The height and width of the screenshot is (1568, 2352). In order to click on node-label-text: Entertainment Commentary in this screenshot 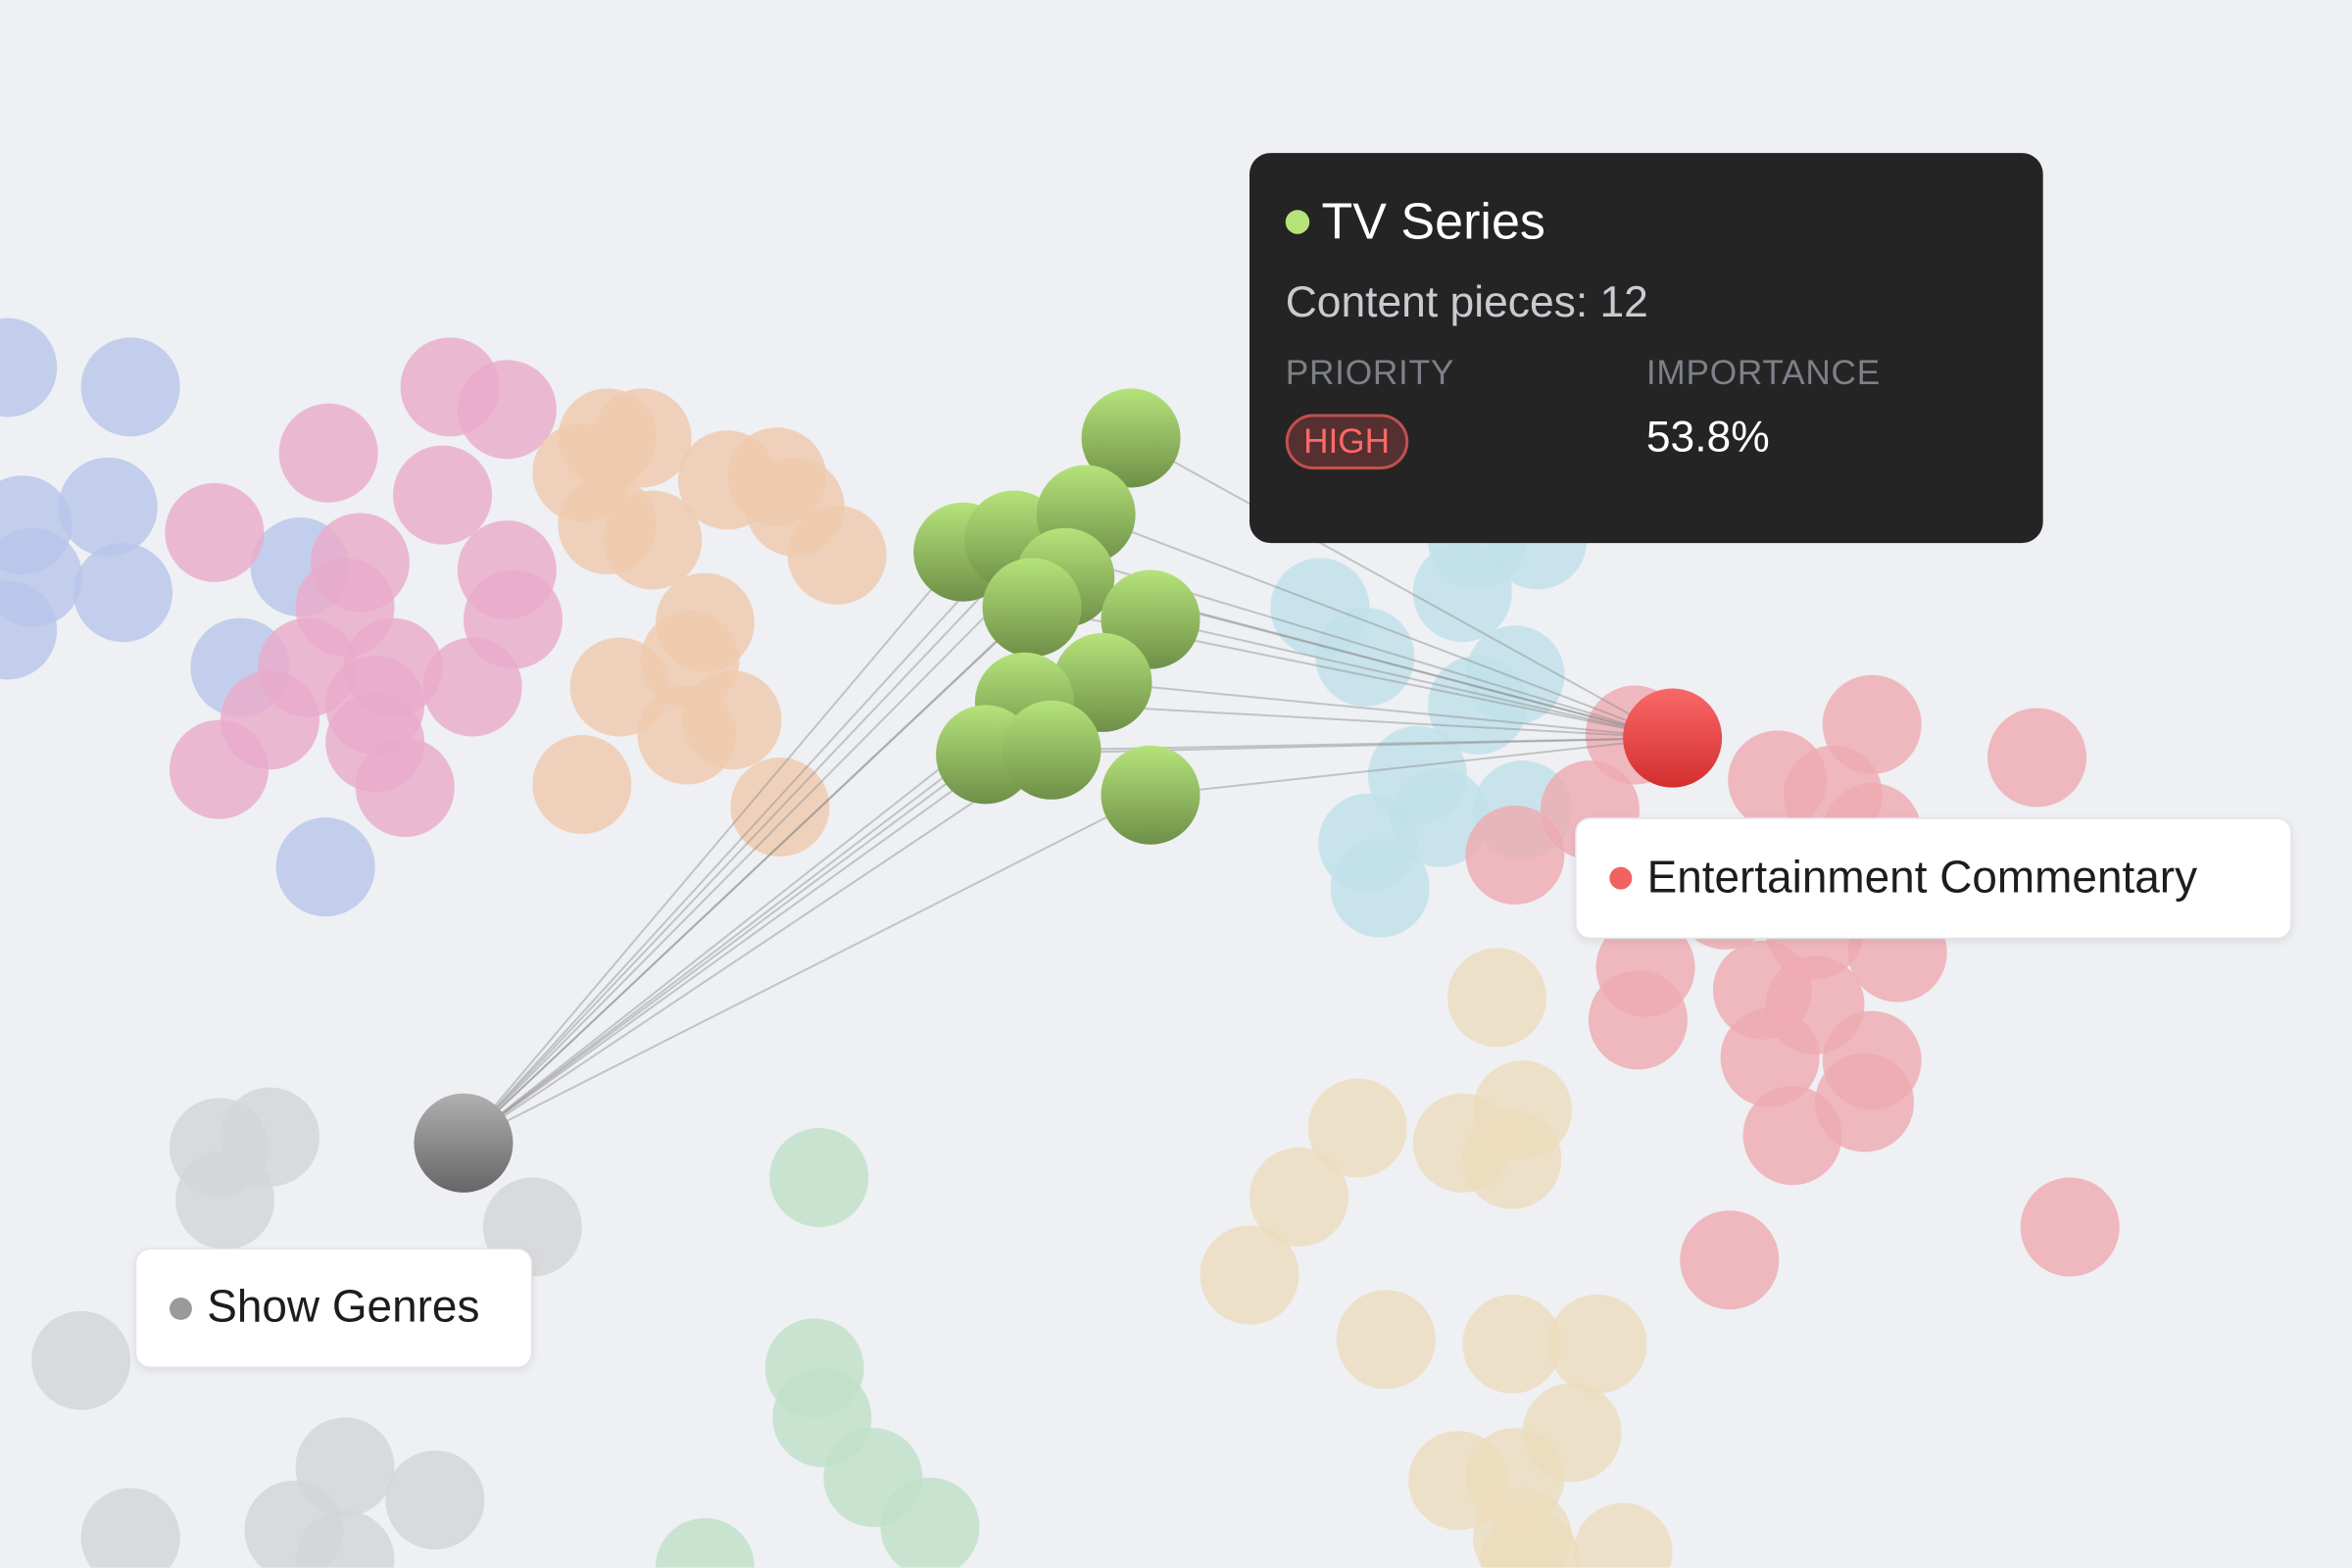, I will do `click(1922, 878)`.